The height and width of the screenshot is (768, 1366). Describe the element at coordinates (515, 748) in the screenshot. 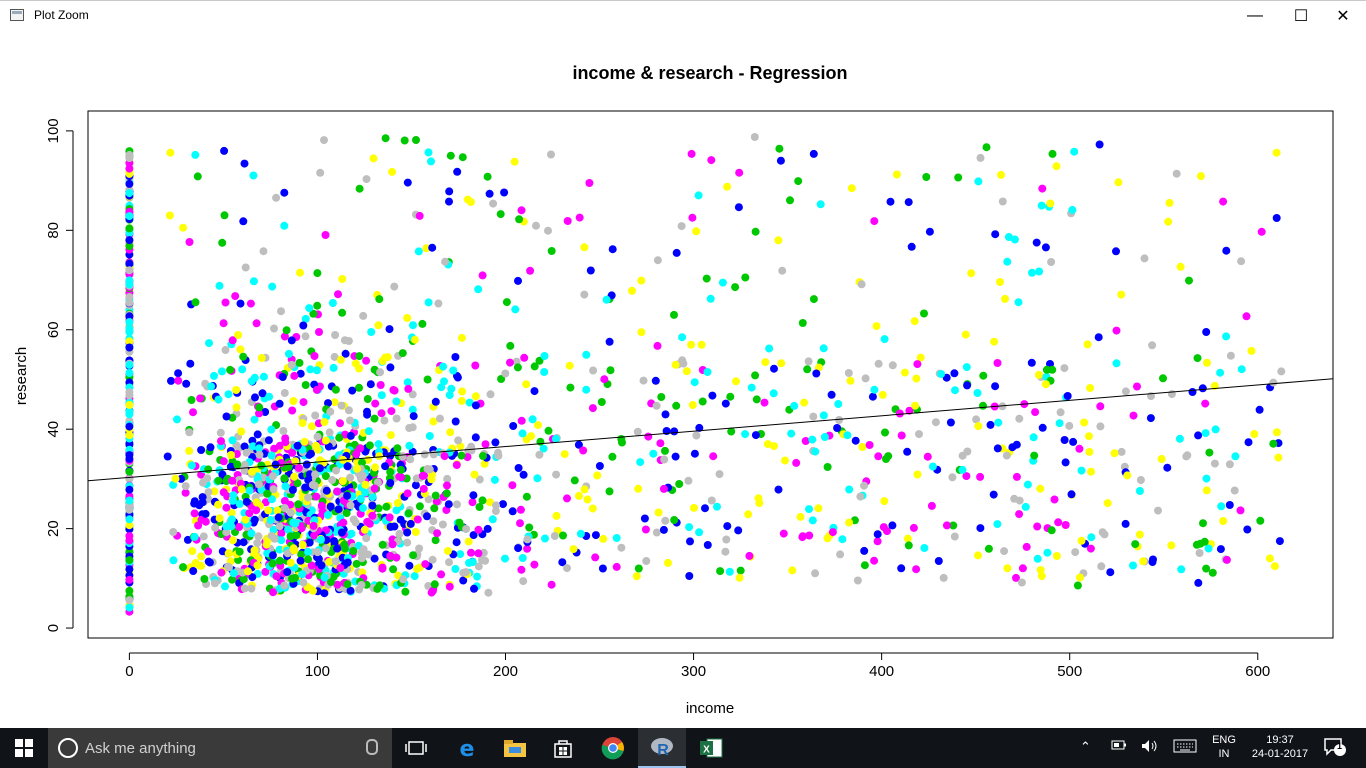

I see `taskbar-app-file-explorer` at that location.